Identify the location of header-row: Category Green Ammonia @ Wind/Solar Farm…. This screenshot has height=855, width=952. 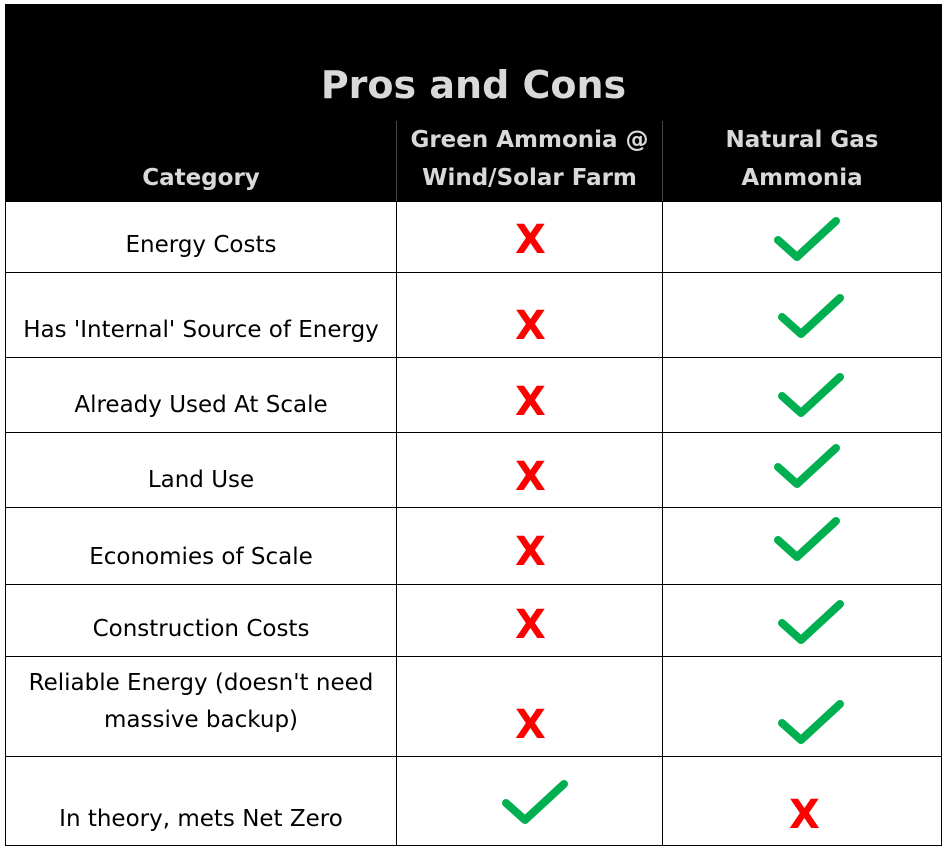
(473, 161).